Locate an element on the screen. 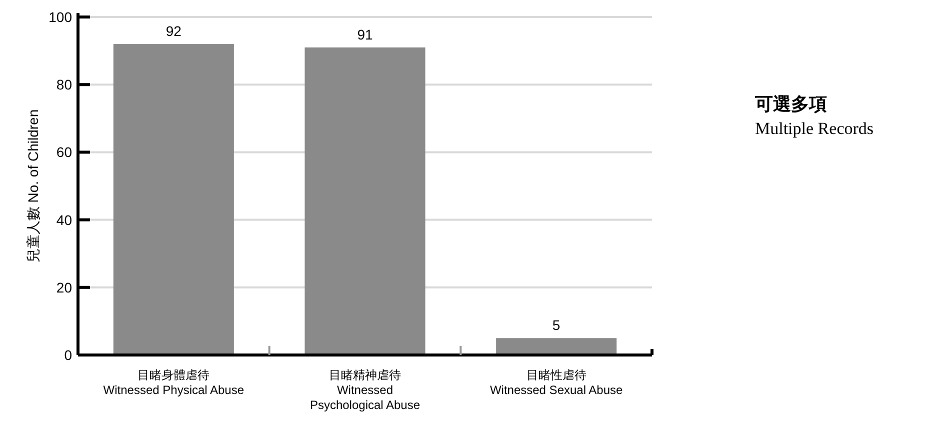 This screenshot has height=427, width=935. data-label: 5 is located at coordinates (556, 325).